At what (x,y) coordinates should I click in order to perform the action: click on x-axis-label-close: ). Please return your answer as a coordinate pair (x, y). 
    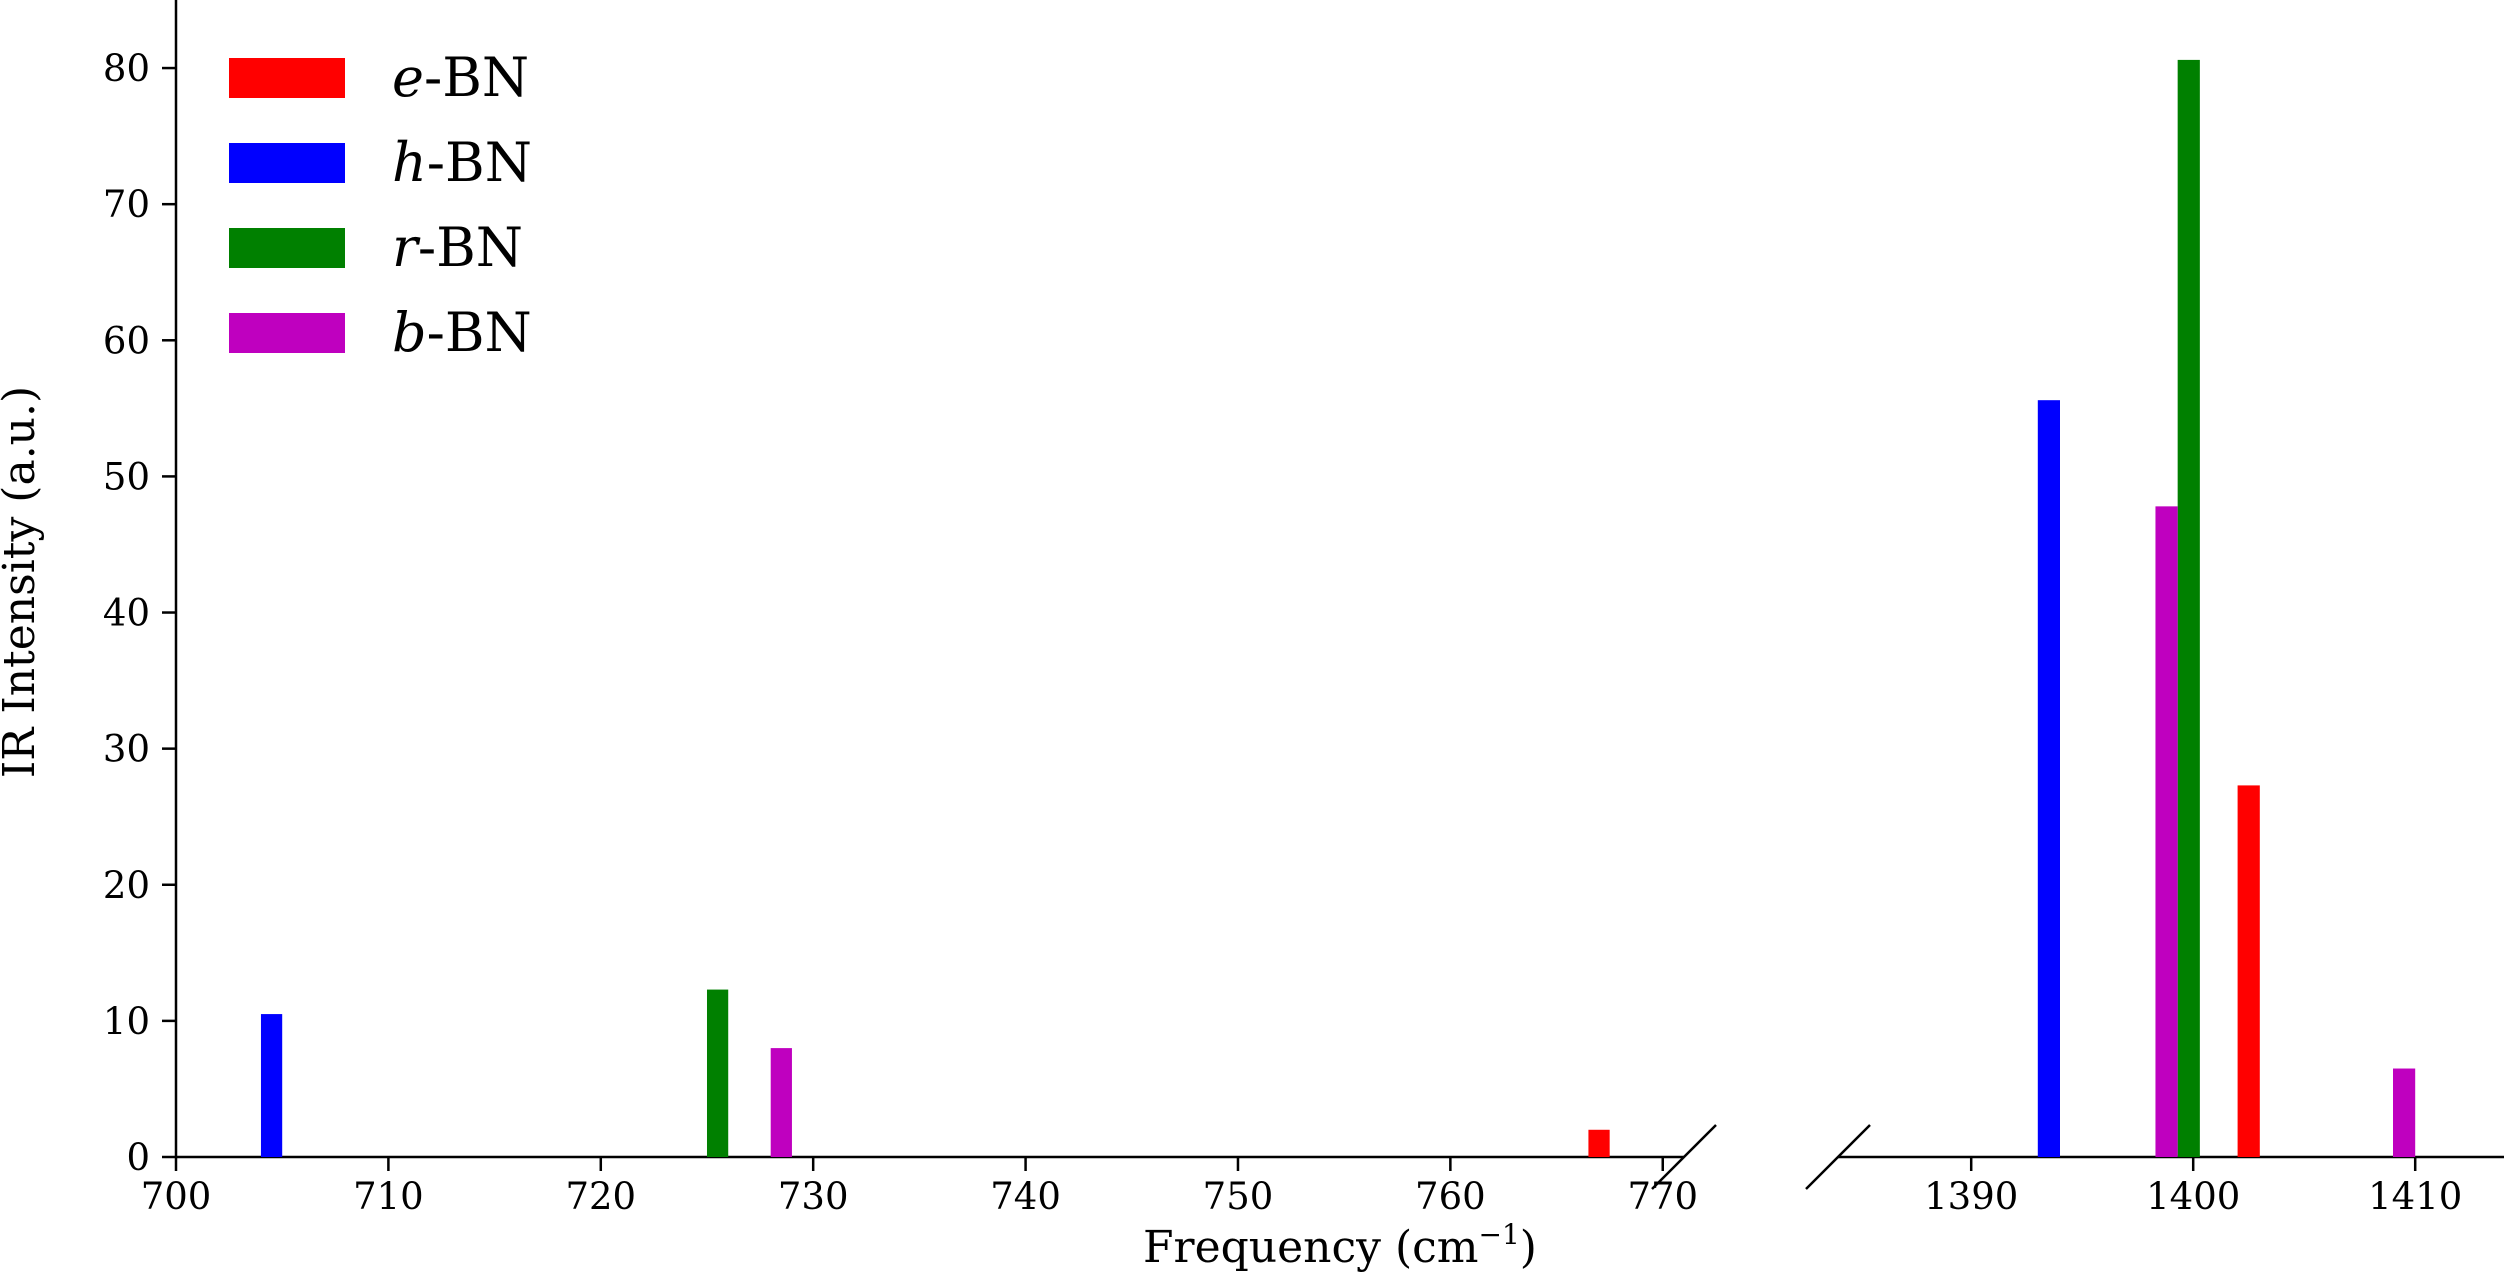
    Looking at the image, I should click on (1528, 1247).